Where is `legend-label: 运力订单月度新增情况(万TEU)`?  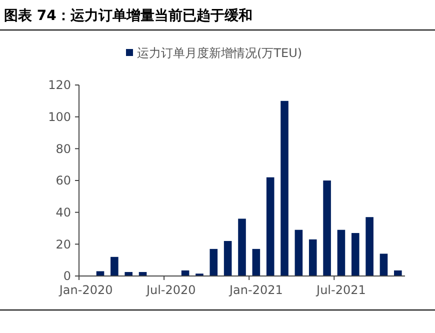 legend-label: 运力订单月度新增情况(万TEU) is located at coordinates (219, 53).